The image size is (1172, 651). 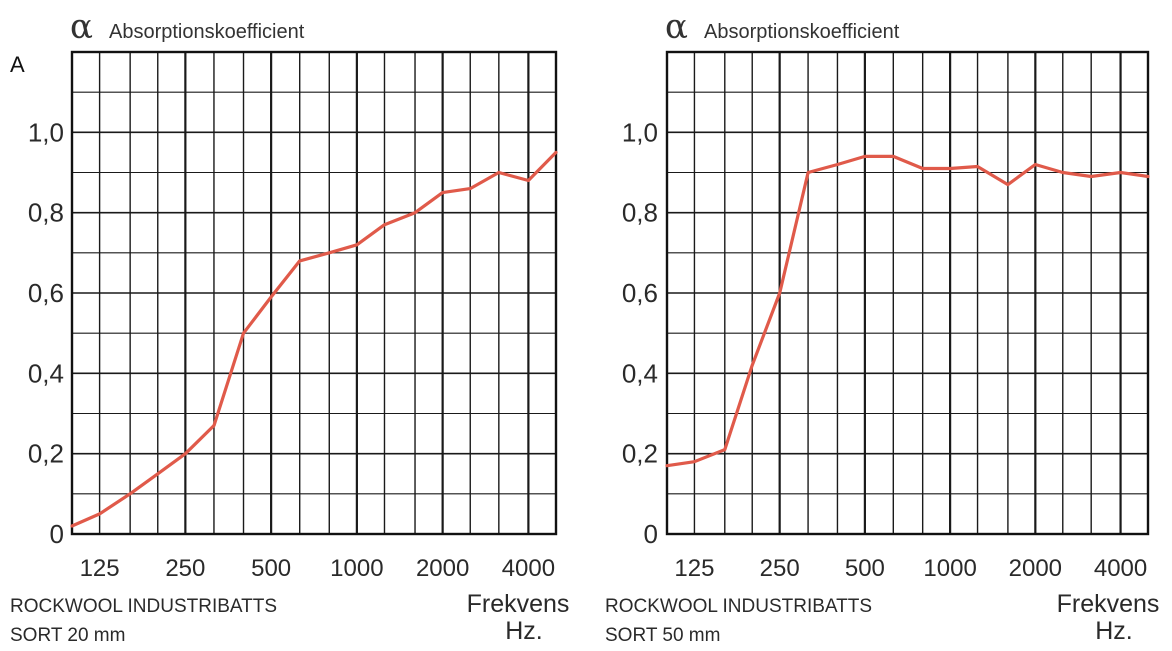 What do you see at coordinates (67, 635) in the screenshot?
I see `caption-thickness: SORT 20 mm` at bounding box center [67, 635].